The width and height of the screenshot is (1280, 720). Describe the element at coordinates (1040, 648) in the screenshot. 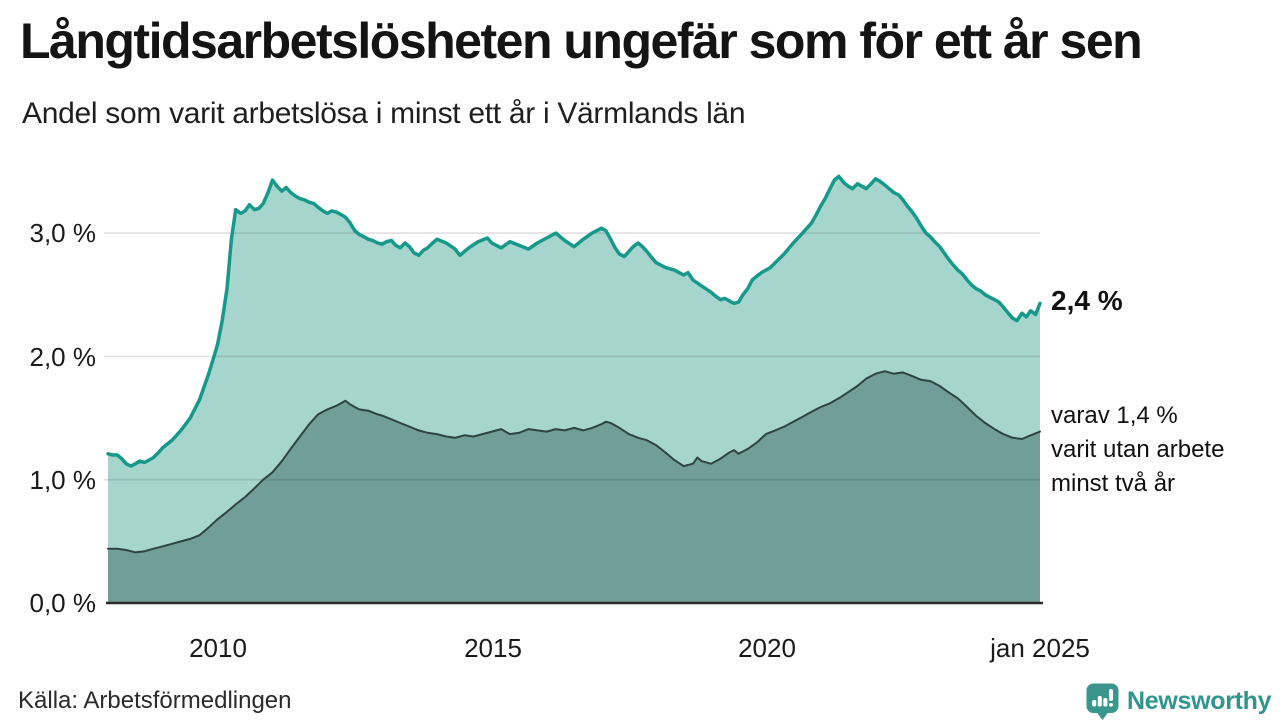

I see `x-axis-tick-jan-2025: jan 2025` at that location.